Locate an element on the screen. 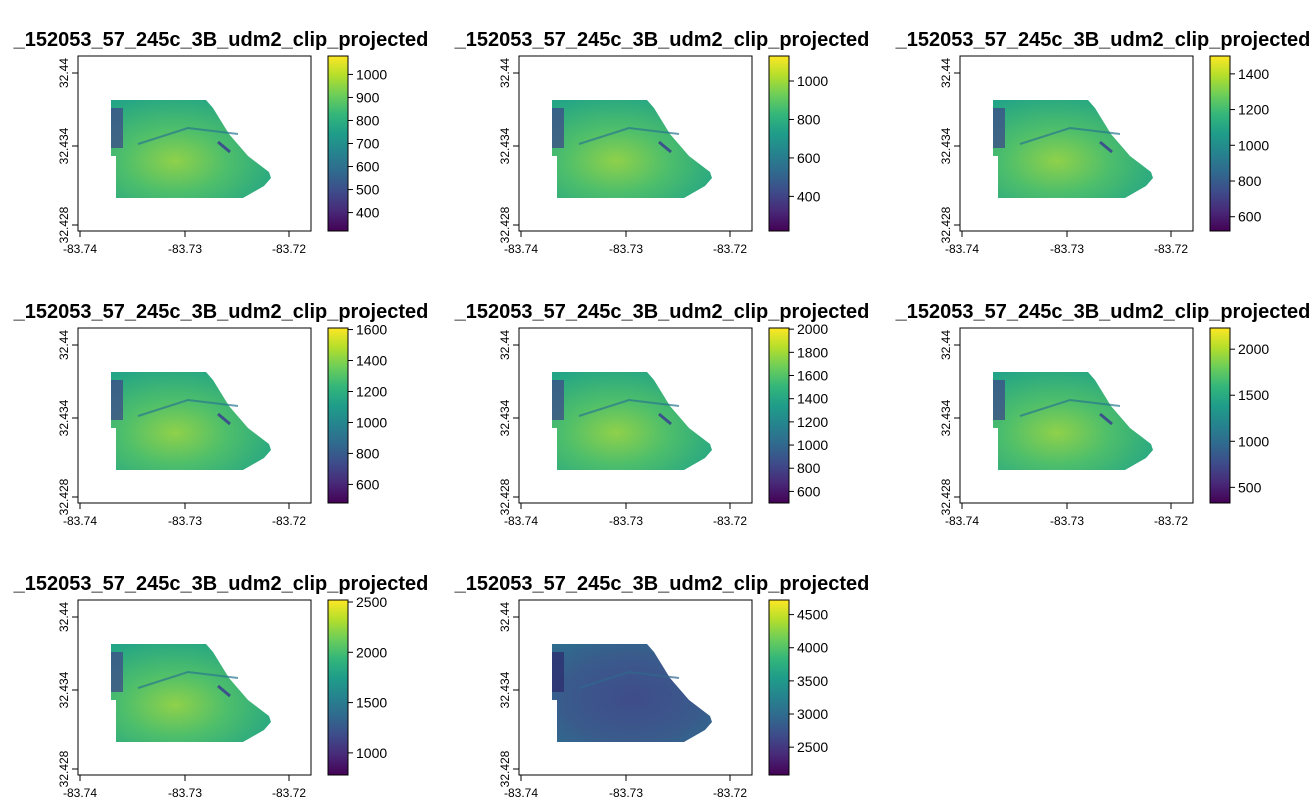  colorbar-tick-label: 4500 is located at coordinates (812, 615).